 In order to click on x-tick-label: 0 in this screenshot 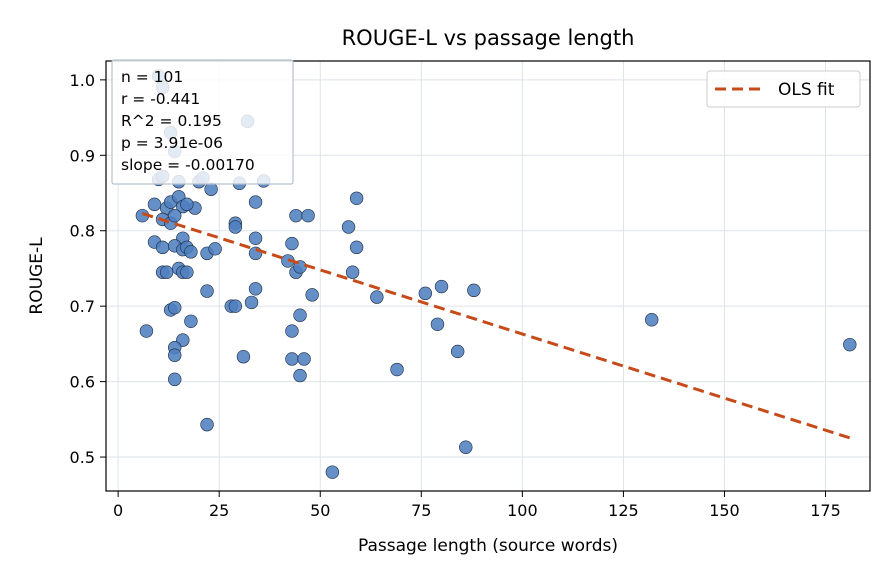, I will do `click(118, 510)`.